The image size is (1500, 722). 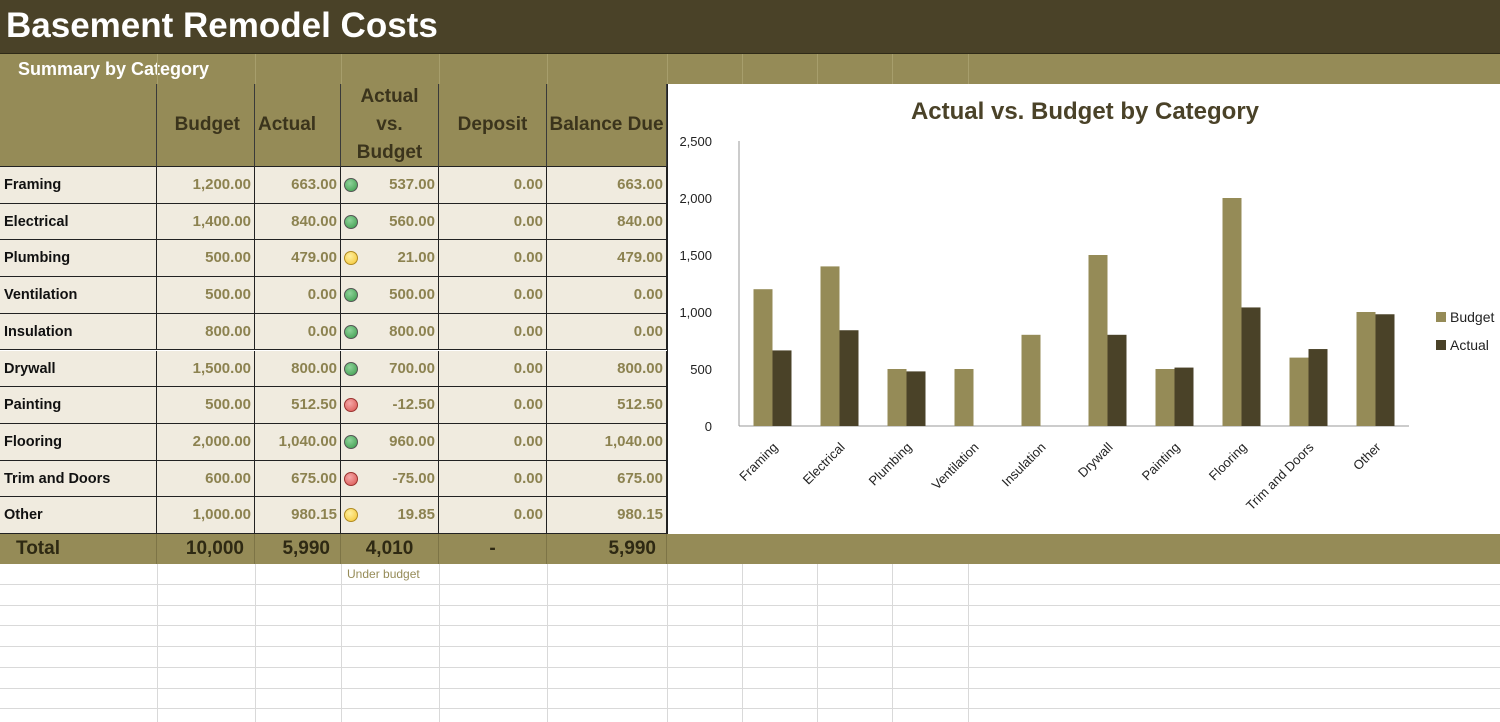 I want to click on diff-cell-framing: 537.00, so click(x=390, y=185).